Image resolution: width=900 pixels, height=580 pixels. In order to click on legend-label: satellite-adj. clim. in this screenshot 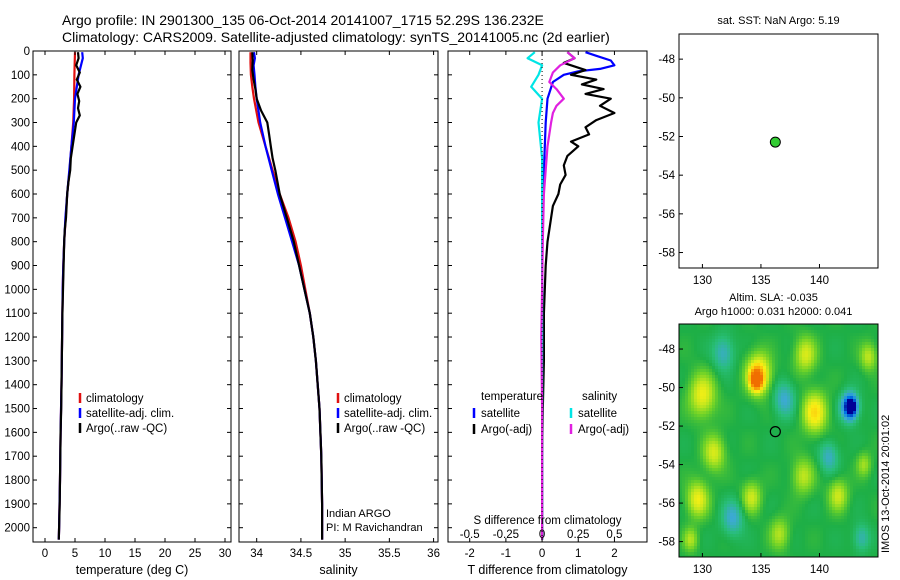, I will do `click(130, 414)`.